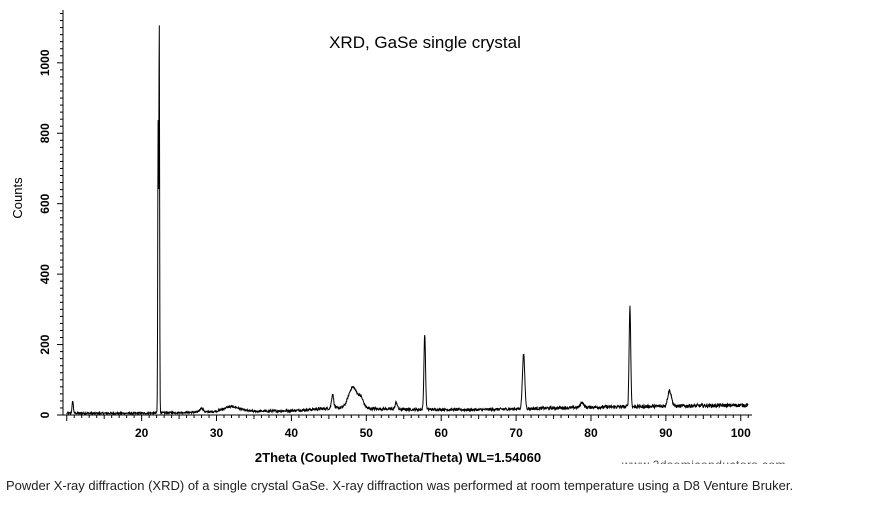 The image size is (871, 505). What do you see at coordinates (704, 460) in the screenshot?
I see `watermark: www.2dsemiconductors.com` at bounding box center [704, 460].